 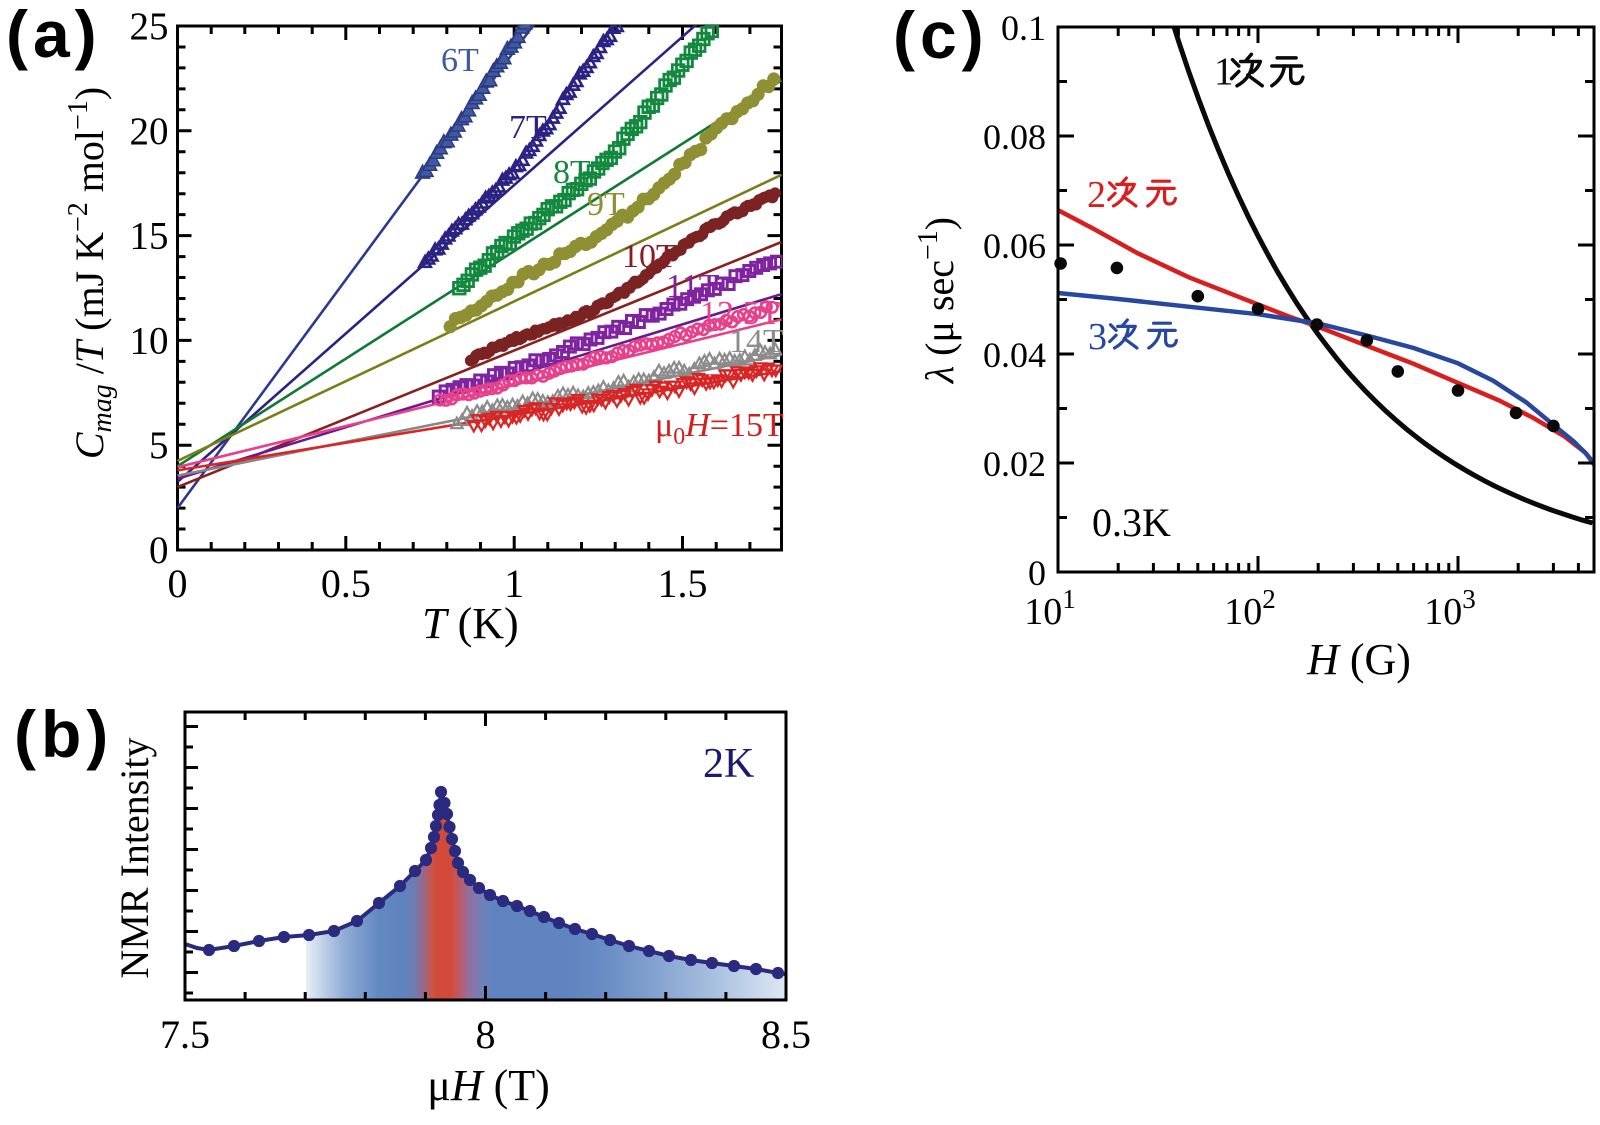 What do you see at coordinates (606, 204) in the screenshot?
I see `svg-text: 9T` at bounding box center [606, 204].